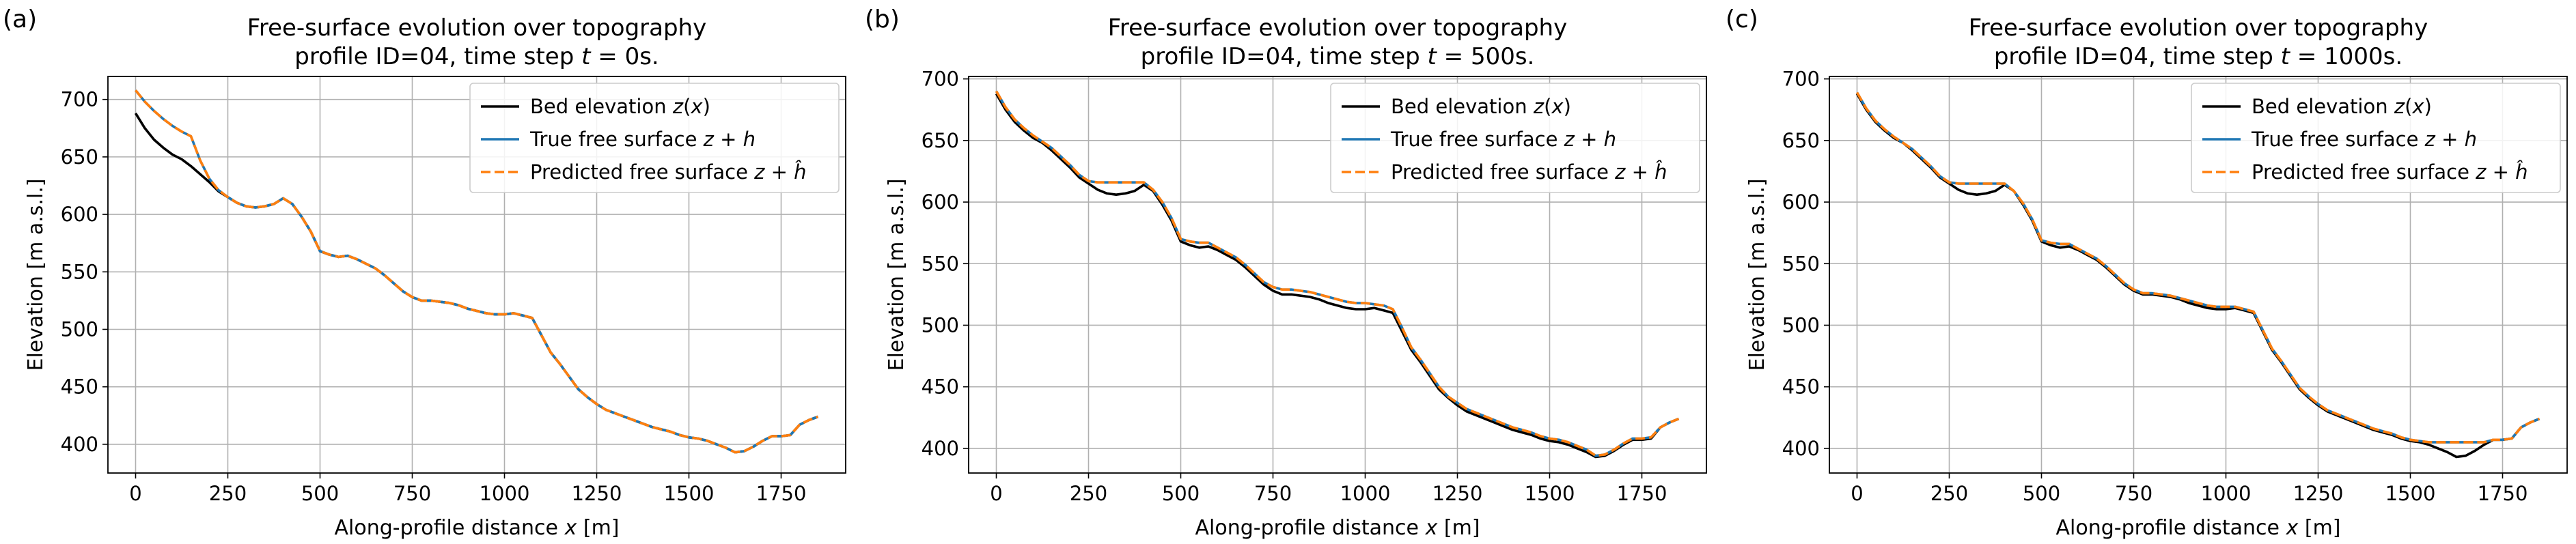  What do you see at coordinates (1742, 19) in the screenshot?
I see `panel-label: (c)` at bounding box center [1742, 19].